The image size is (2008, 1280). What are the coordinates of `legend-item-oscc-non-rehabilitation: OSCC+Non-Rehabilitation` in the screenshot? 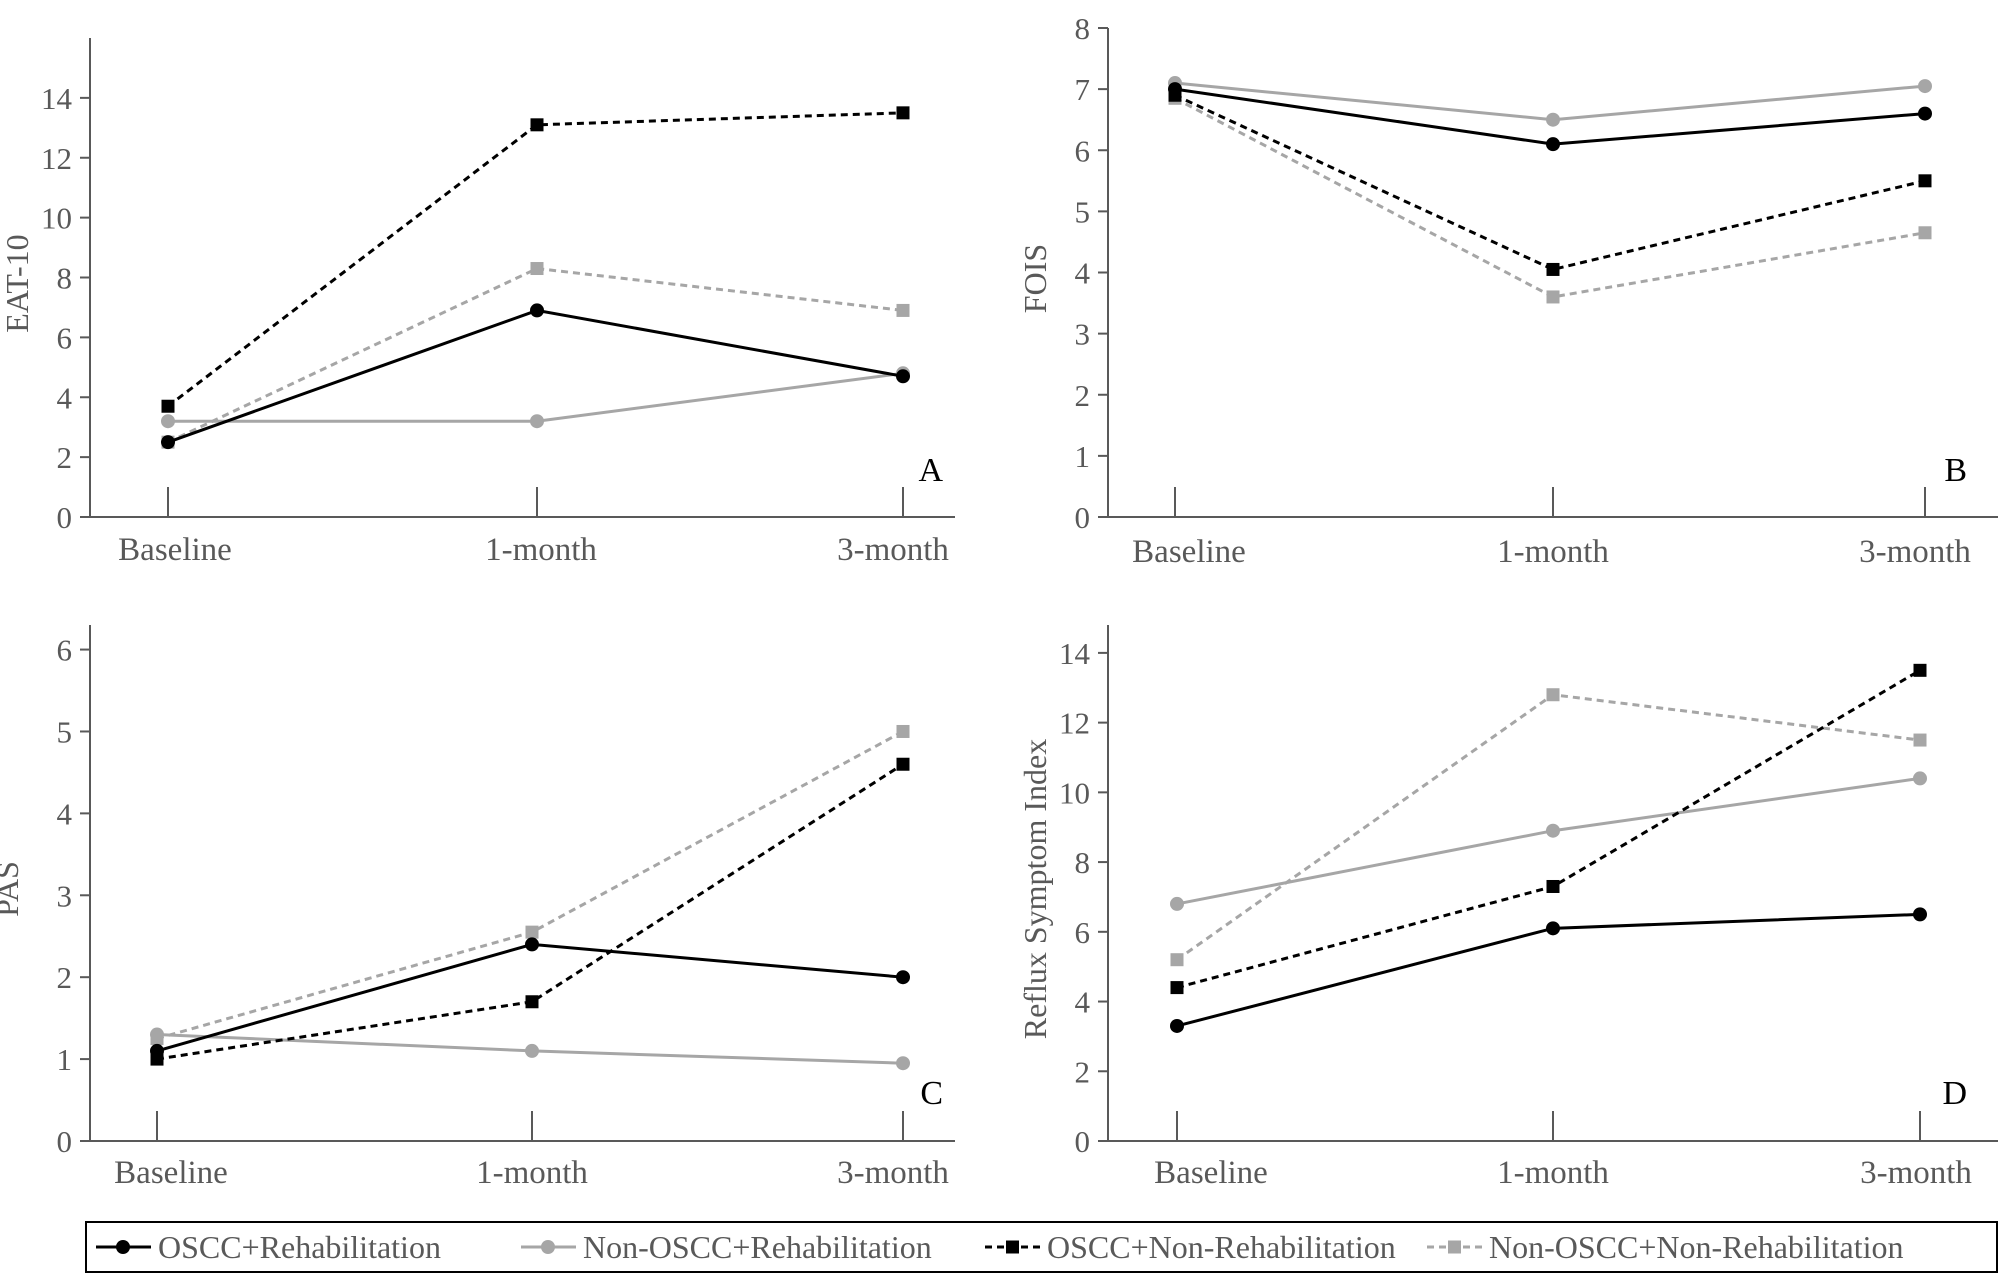 It's located at (1190, 1247).